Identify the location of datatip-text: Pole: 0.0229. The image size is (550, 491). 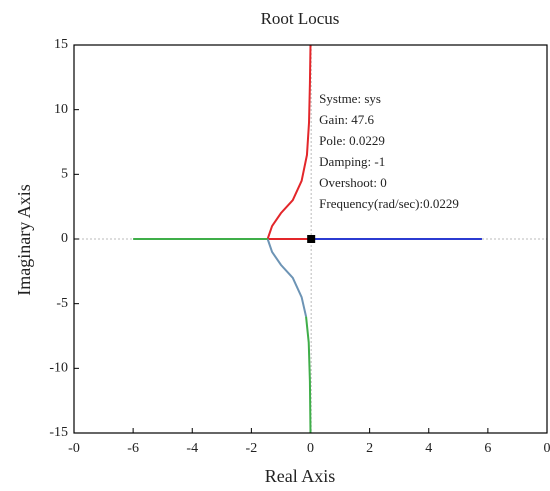
(352, 140).